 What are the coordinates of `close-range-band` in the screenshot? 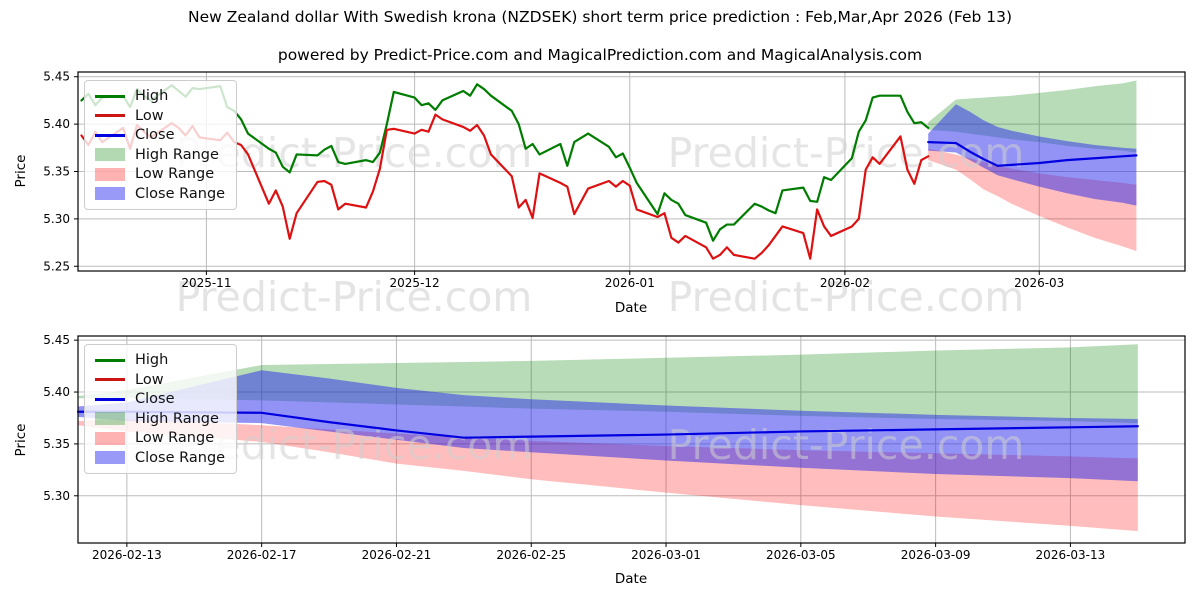 It's located at (1032, 155).